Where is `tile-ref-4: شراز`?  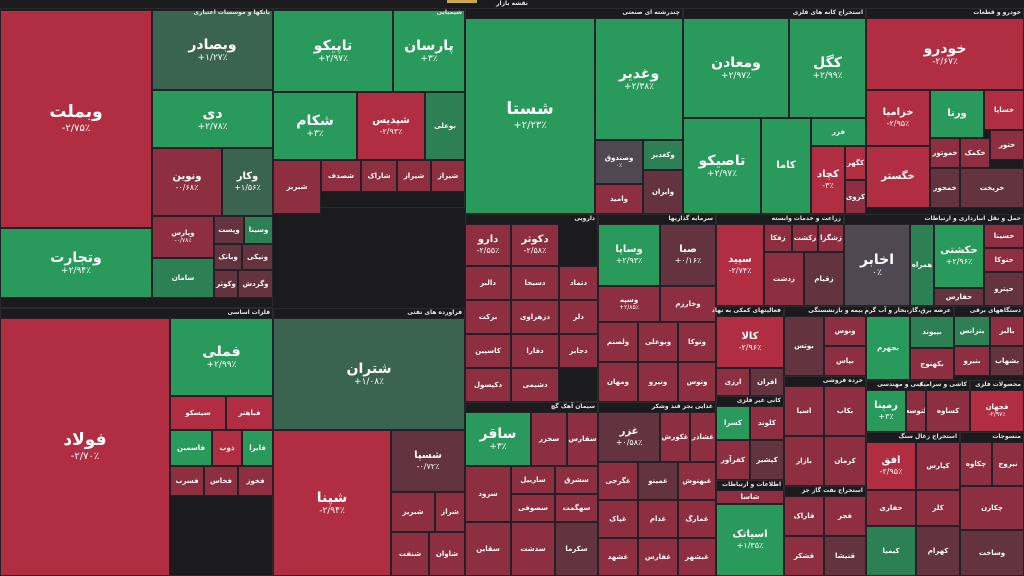 tile-ref-4: شراز is located at coordinates (450, 512).